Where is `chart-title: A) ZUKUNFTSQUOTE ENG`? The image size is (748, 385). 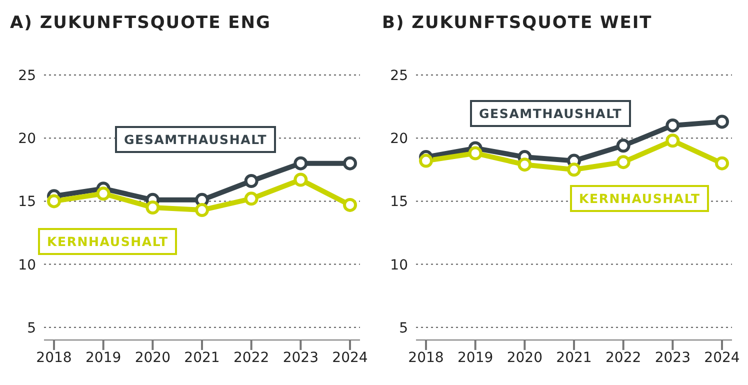 chart-title: A) ZUKUNFTSQUOTE ENG is located at coordinates (140, 23).